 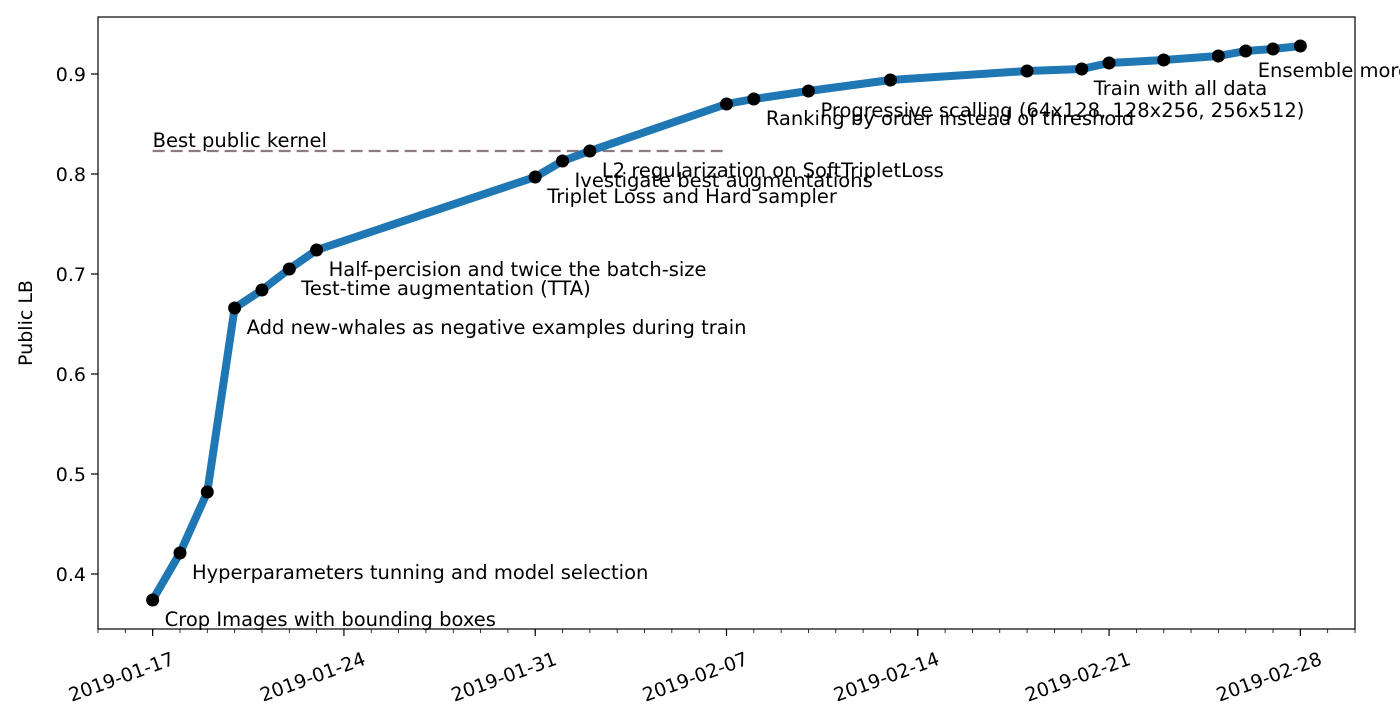 What do you see at coordinates (445, 288) in the screenshot?
I see `point-annotation: Test-time augmentation (TTA)` at bounding box center [445, 288].